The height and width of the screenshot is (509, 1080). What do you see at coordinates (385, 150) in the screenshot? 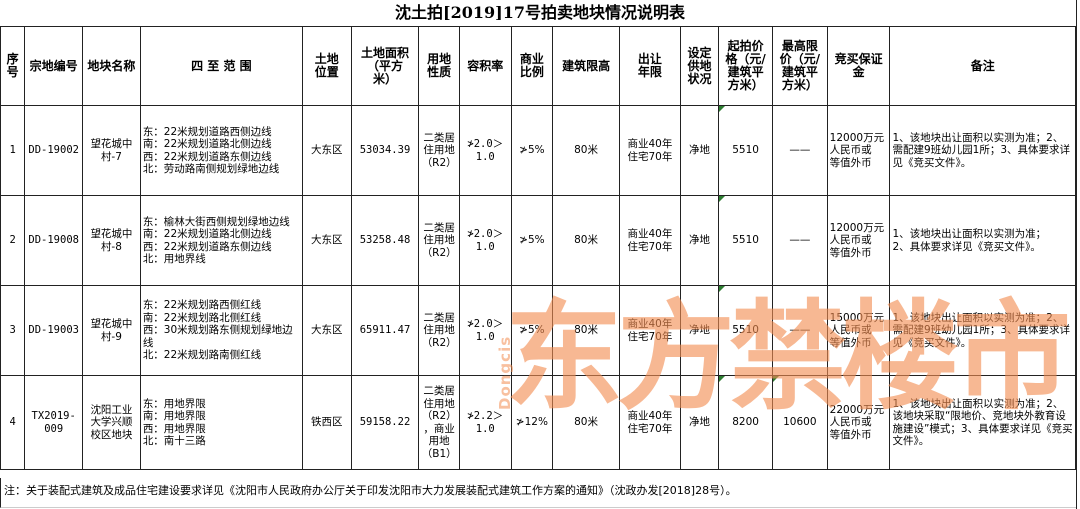
I see `cell-area: 53034.39` at bounding box center [385, 150].